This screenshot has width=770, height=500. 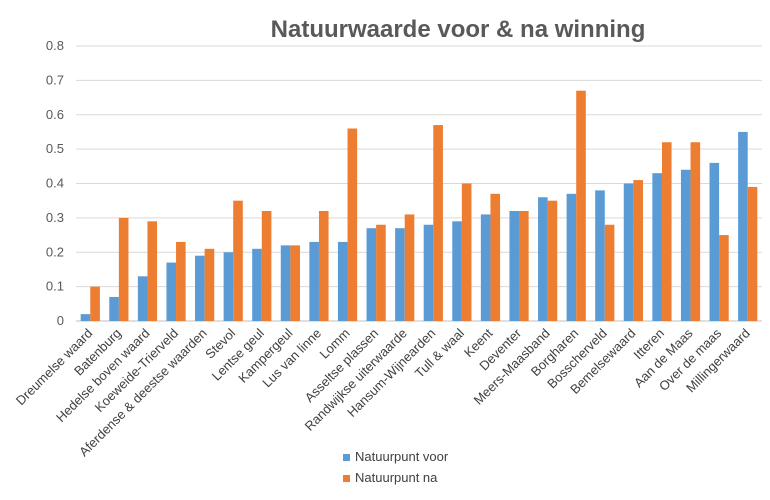 What do you see at coordinates (458, 29) in the screenshot?
I see `chart-title: Natuurwaarde voor & na winning` at bounding box center [458, 29].